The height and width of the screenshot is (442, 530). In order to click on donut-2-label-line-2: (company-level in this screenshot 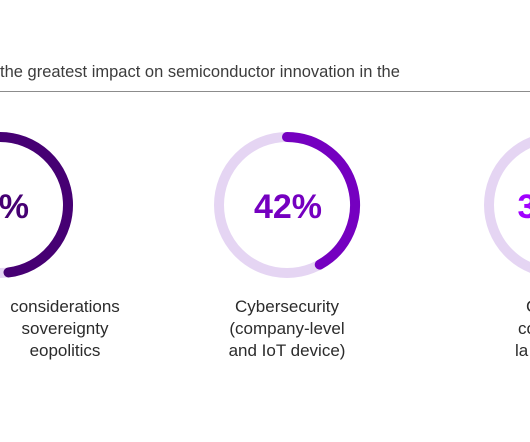, I will do `click(287, 328)`.